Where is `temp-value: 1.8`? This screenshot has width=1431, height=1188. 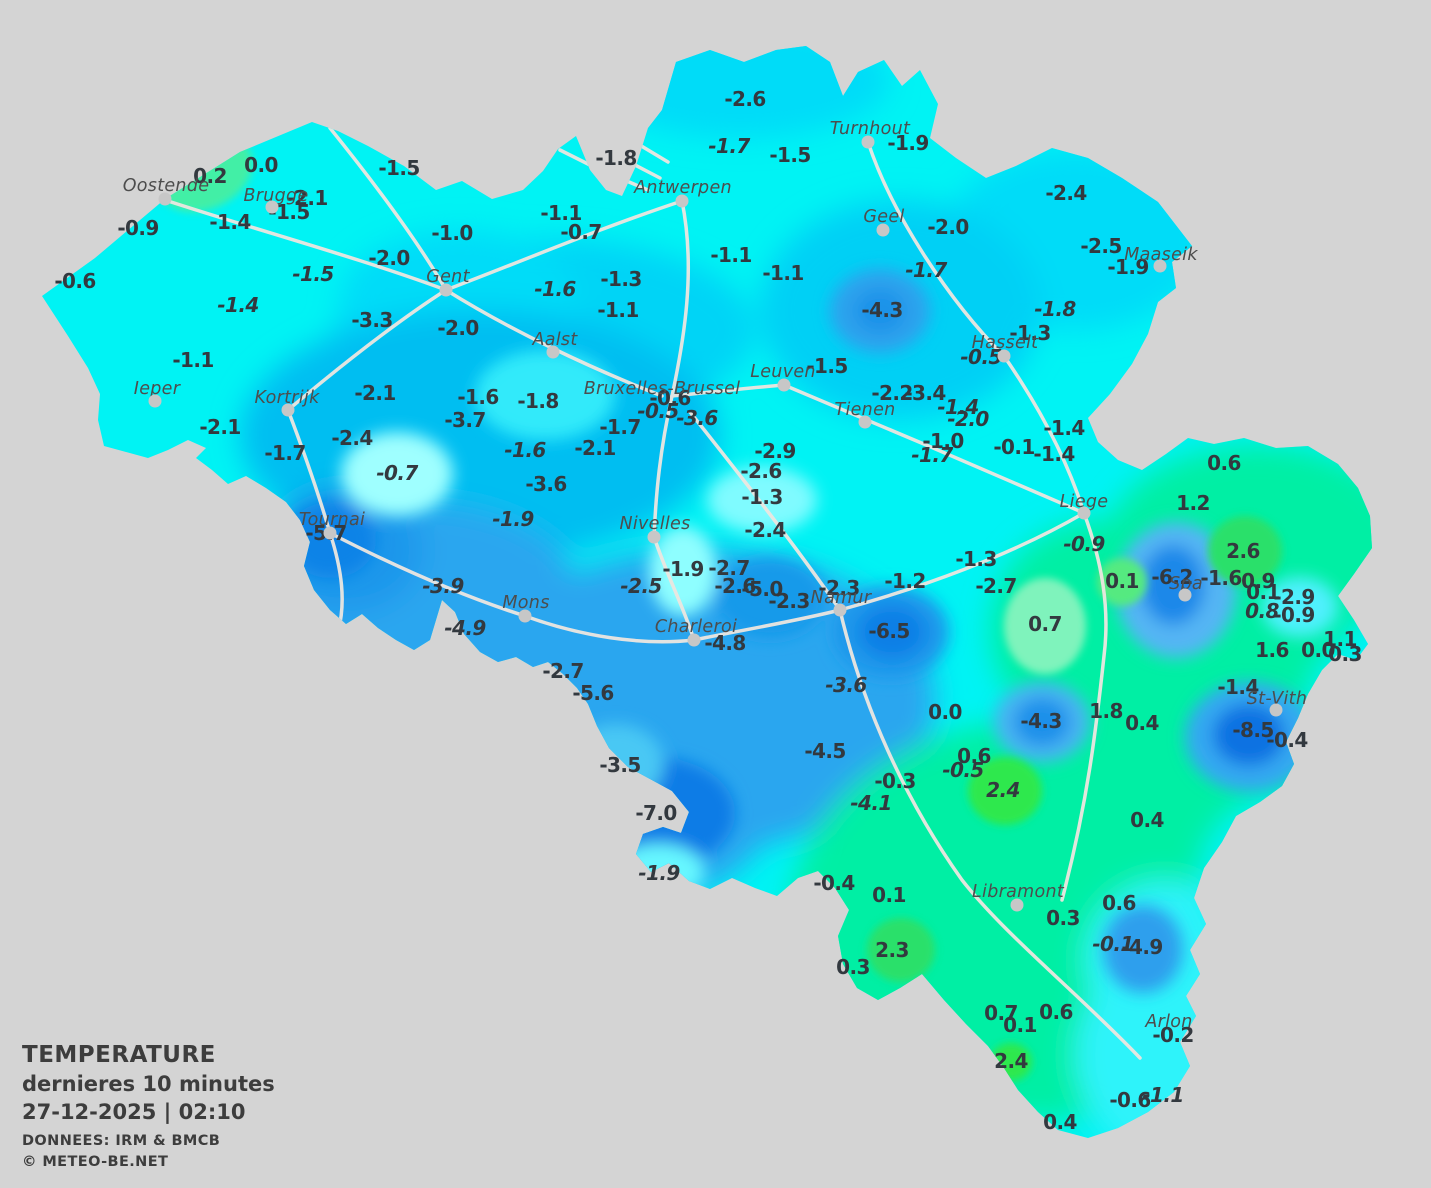 temp-value: 1.8 is located at coordinates (1106, 711).